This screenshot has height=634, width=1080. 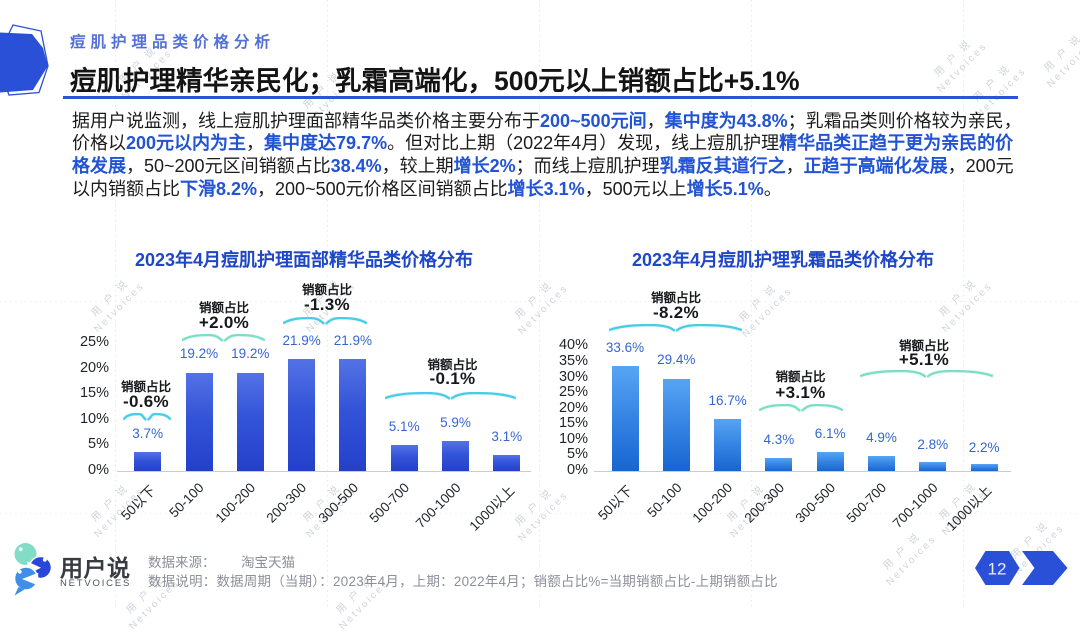 I want to click on svg-text: 12, so click(x=997, y=569).